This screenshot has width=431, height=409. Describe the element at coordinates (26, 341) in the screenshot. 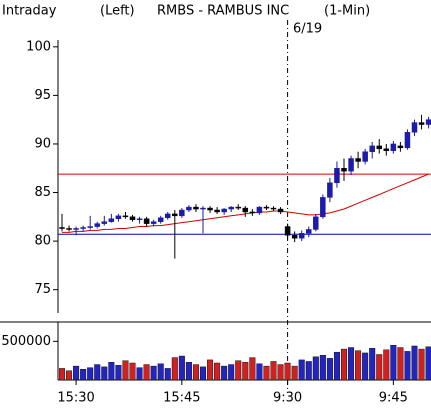

I see `volume-tick-label: 500000` at that location.